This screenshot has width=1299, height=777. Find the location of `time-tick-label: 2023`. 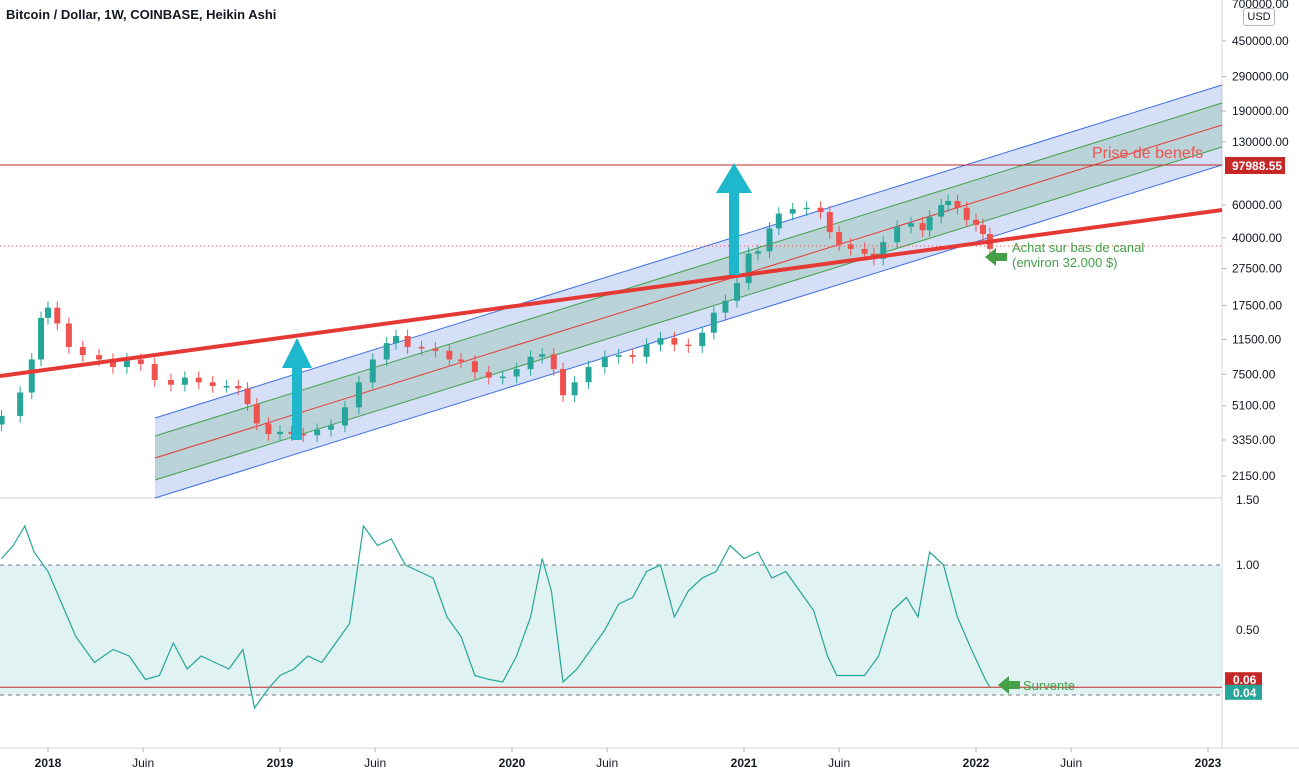

time-tick-label: 2023 is located at coordinates (1208, 763).